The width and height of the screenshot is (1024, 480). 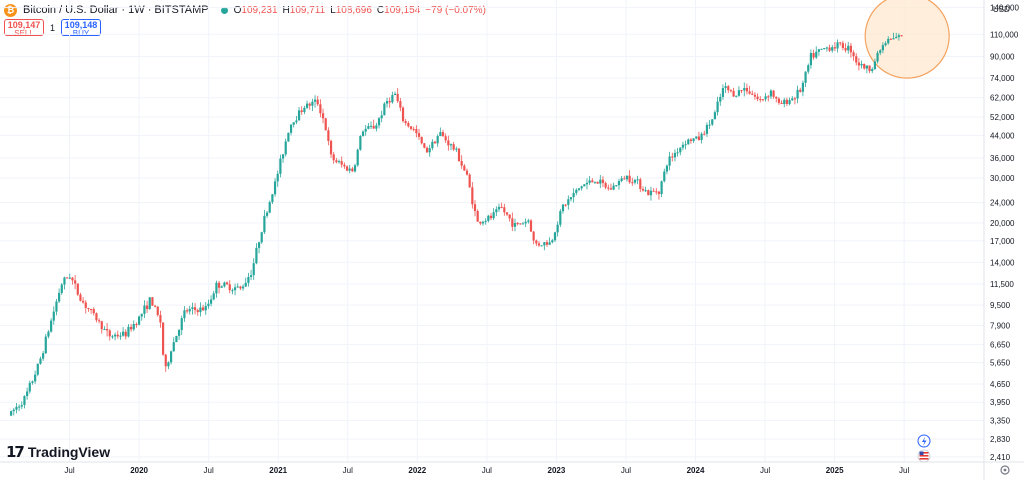 What do you see at coordinates (924, 441) in the screenshot?
I see `lightning-icon` at bounding box center [924, 441].